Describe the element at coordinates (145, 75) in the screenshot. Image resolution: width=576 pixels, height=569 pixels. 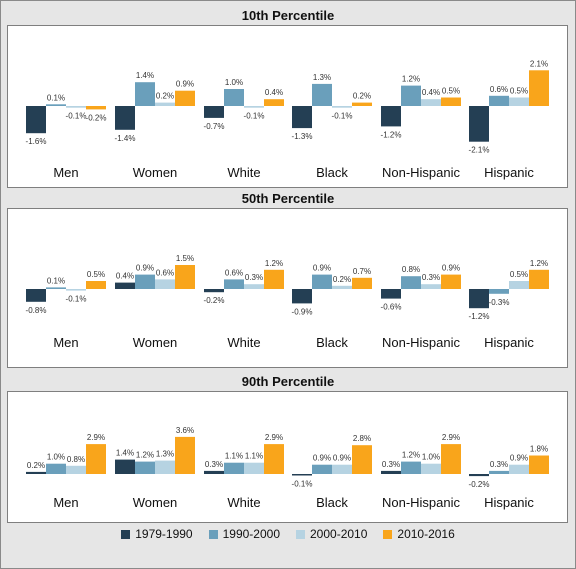
I see `data-label: 1.4%` at that location.